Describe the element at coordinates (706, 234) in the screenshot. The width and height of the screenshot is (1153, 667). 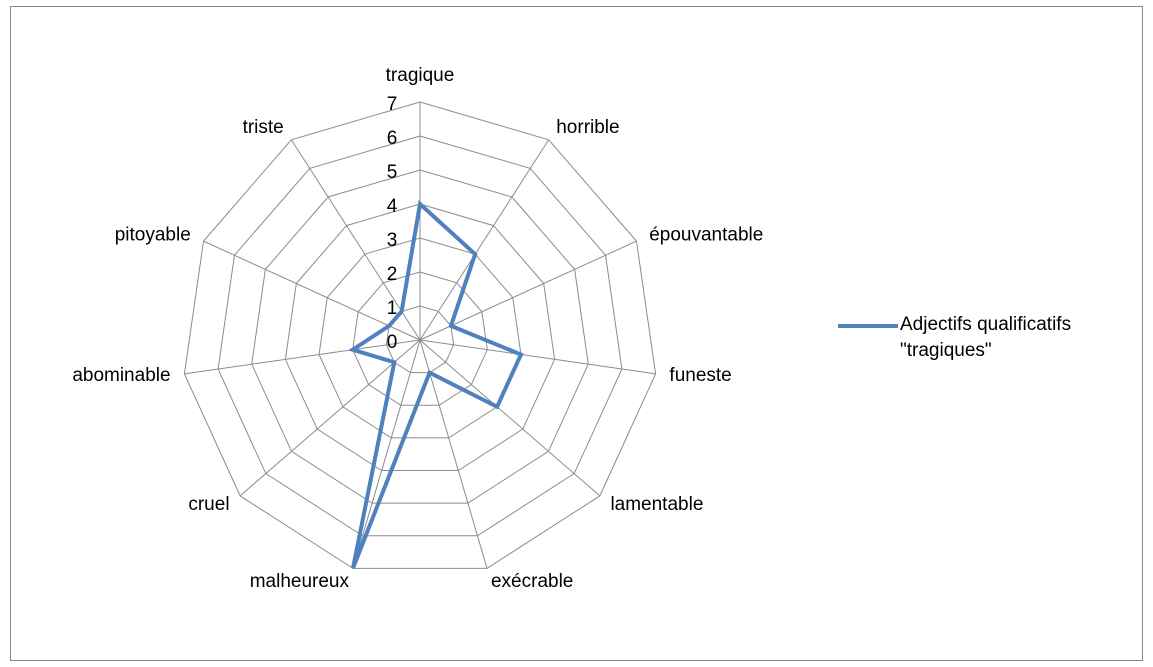
I see `category-label: épouvantable` at that location.